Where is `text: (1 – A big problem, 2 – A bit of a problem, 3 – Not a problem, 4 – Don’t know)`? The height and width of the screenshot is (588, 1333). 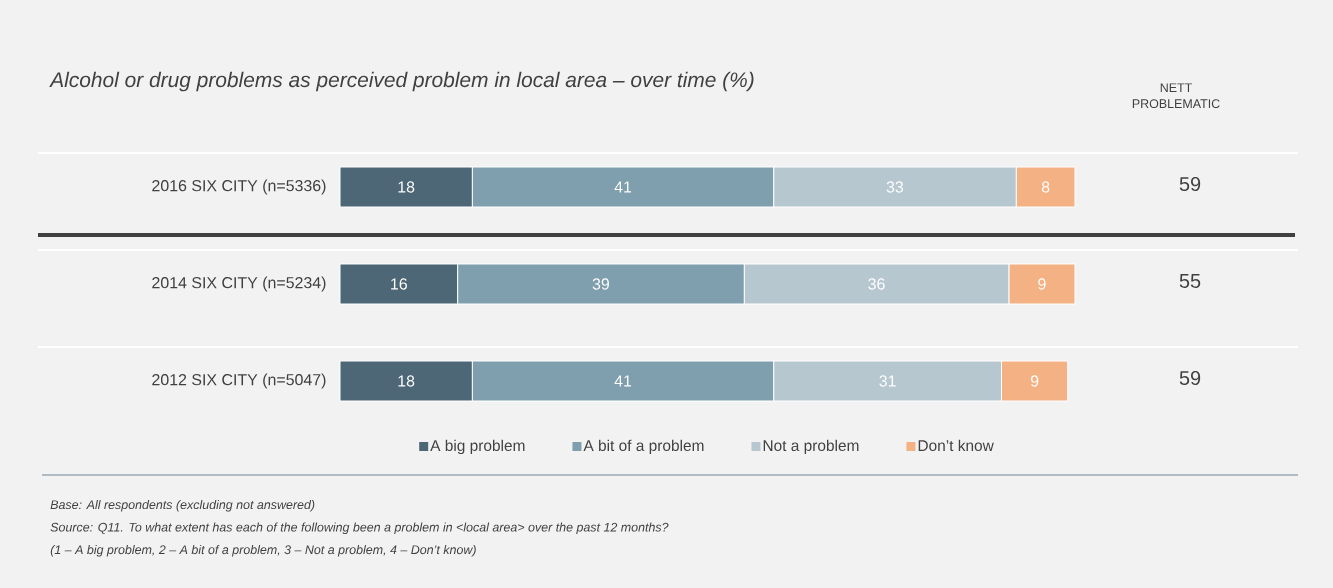 text: (1 – A big problem, 2 – A bit of a problem, 3 – Not a problem, 4 – Don’t know) is located at coordinates (263, 550).